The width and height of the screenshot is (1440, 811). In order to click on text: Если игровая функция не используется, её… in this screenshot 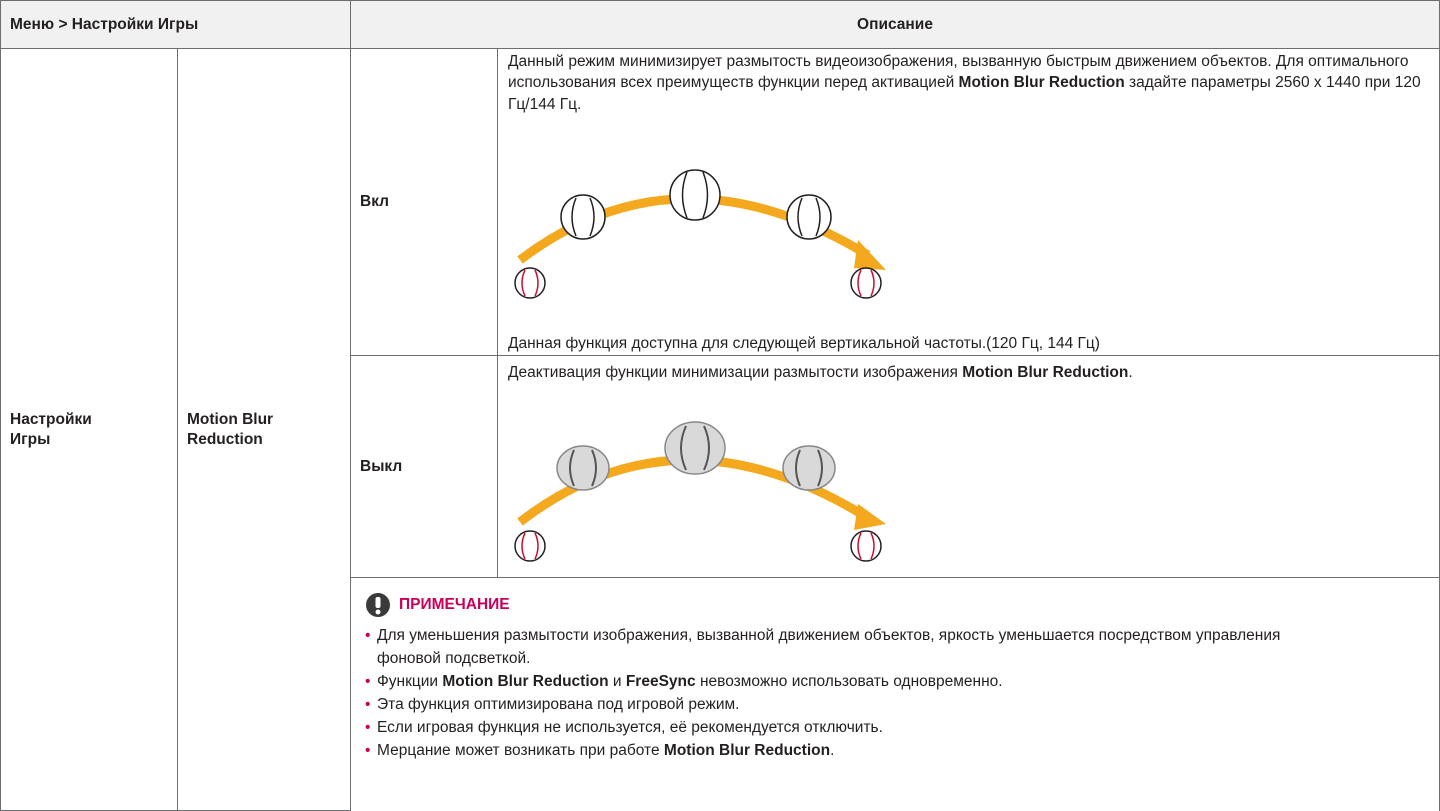, I will do `click(630, 727)`.